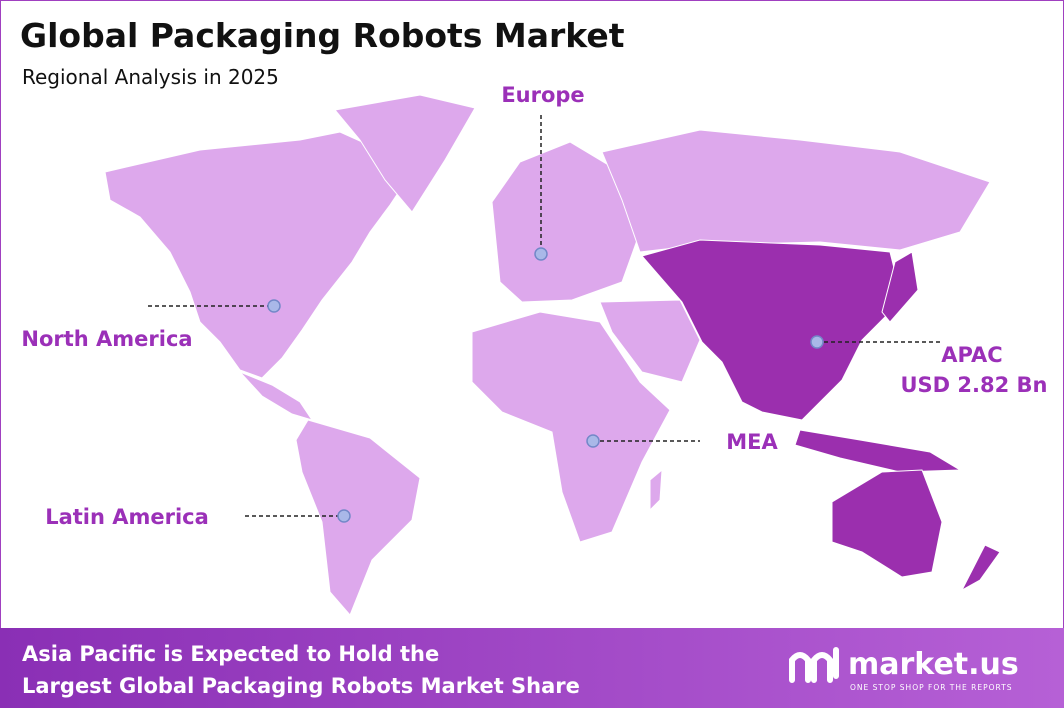 The width and height of the screenshot is (1064, 708). What do you see at coordinates (980, 568) in the screenshot?
I see `new-zealand` at bounding box center [980, 568].